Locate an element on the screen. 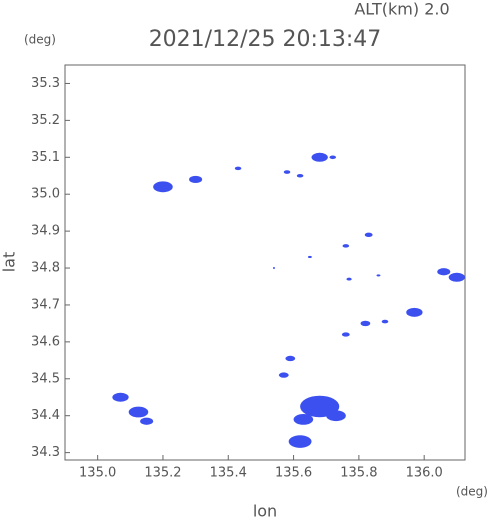 Image resolution: width=491 pixels, height=525 pixels. y-tick-label: 34.9 is located at coordinates (45, 231).